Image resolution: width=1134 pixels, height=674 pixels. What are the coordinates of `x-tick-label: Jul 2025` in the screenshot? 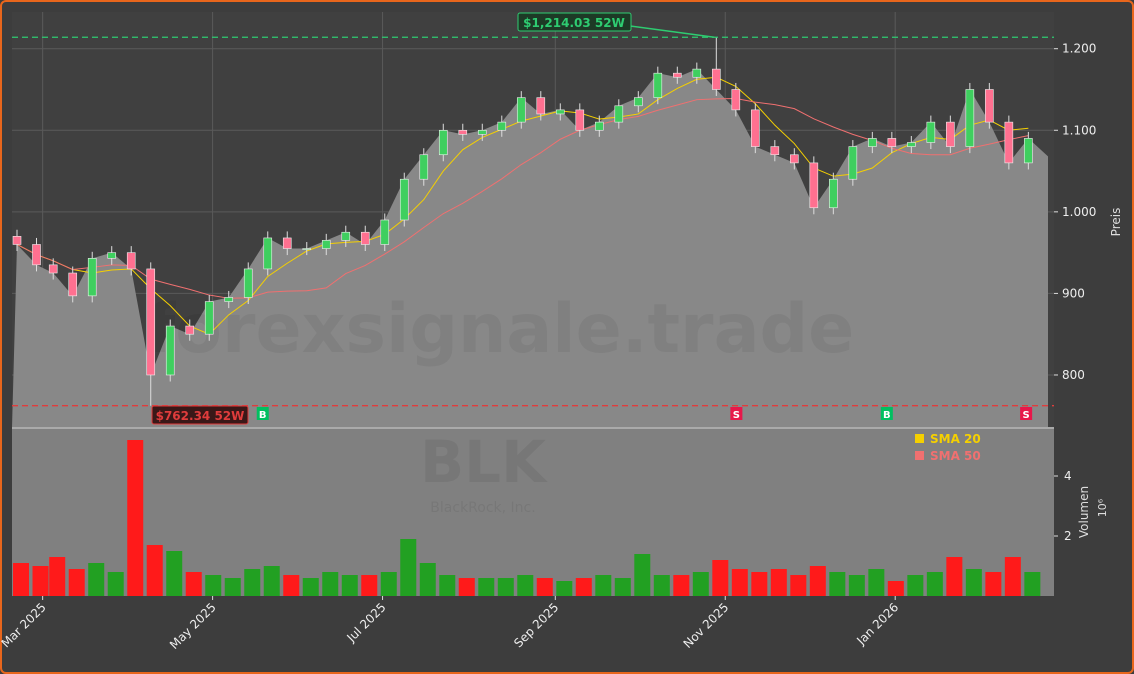 It's located at (366, 622).